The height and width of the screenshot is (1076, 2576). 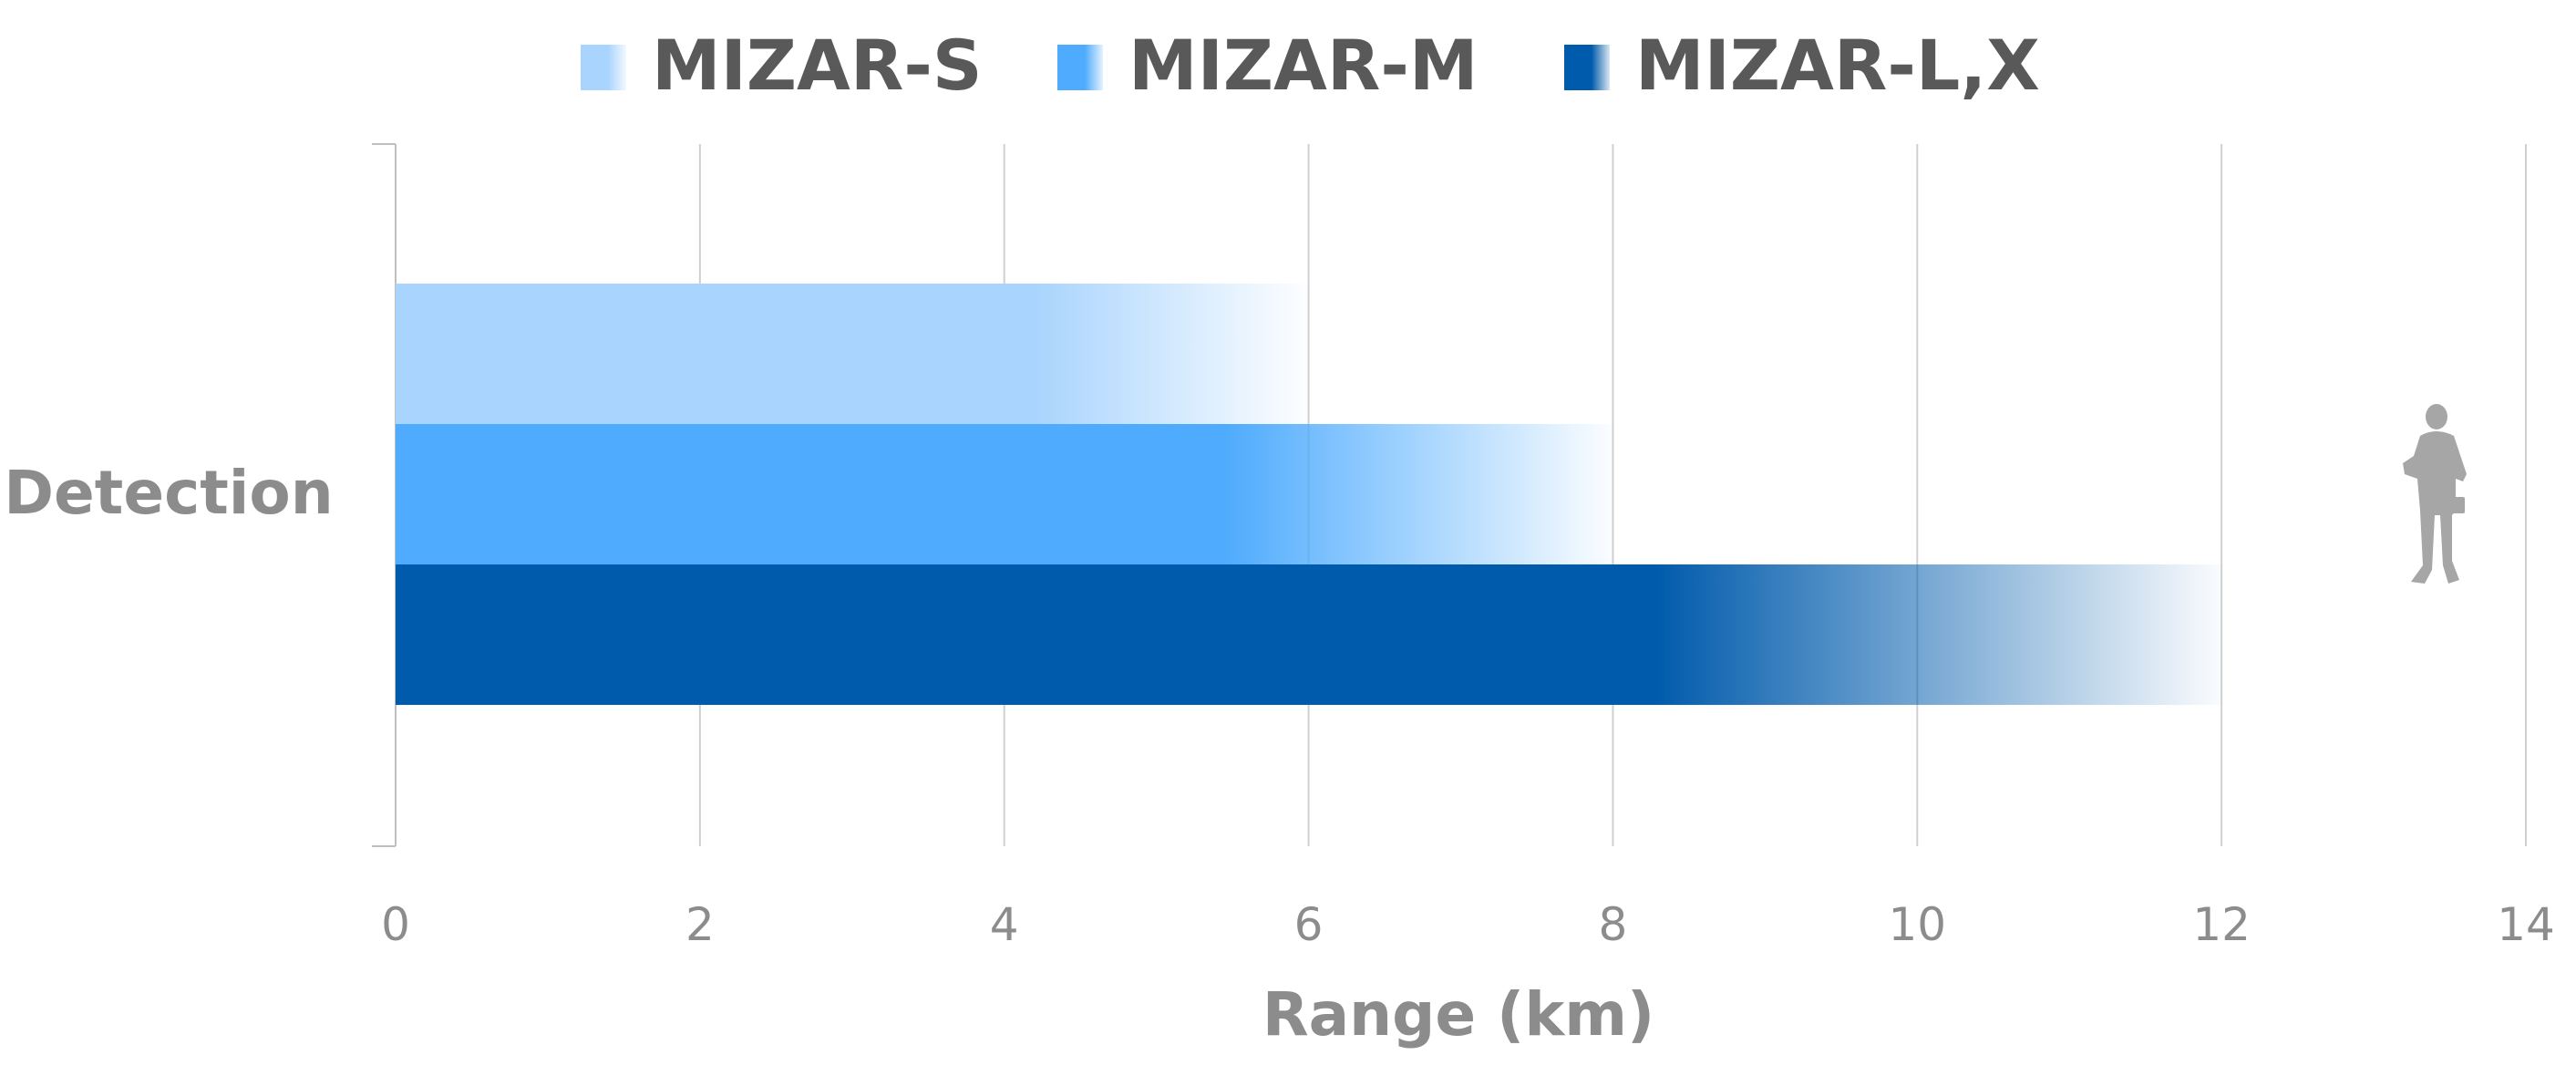 What do you see at coordinates (384, 495) in the screenshot?
I see `category-axis` at bounding box center [384, 495].